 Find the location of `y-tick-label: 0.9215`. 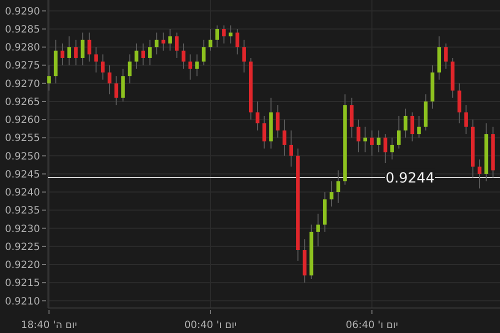

y-tick-label: 0.9215 is located at coordinates (22, 284).